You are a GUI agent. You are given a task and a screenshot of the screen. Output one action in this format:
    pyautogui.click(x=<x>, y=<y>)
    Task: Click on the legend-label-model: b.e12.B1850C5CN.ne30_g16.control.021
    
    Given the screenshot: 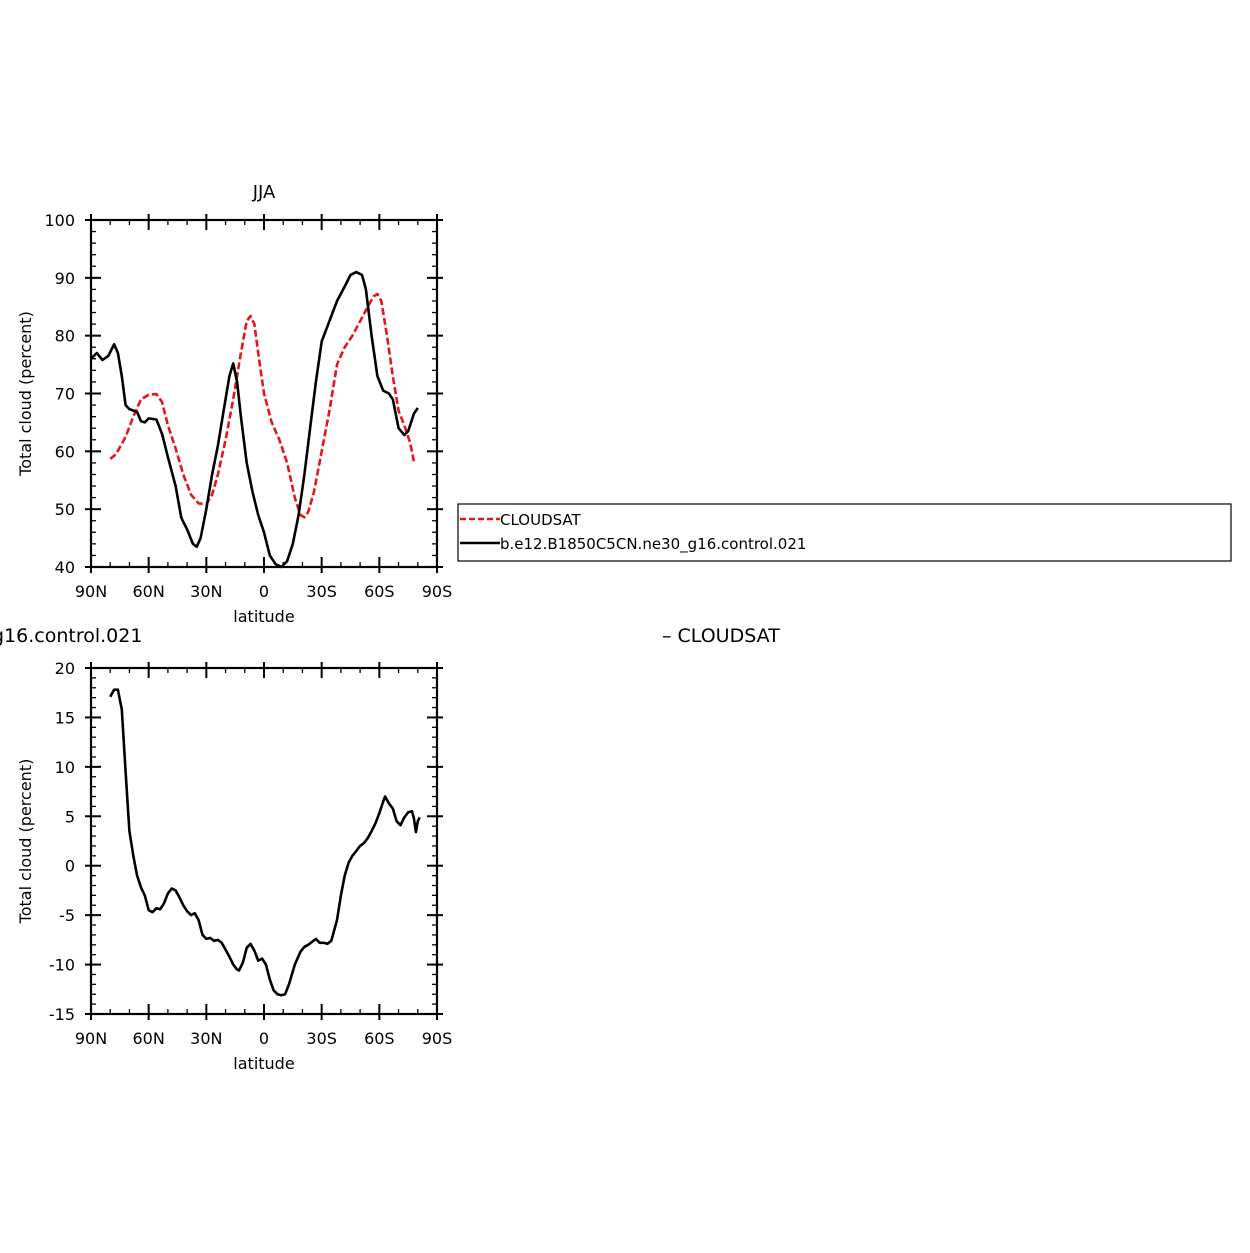 What is the action you would take?
    pyautogui.click(x=653, y=544)
    